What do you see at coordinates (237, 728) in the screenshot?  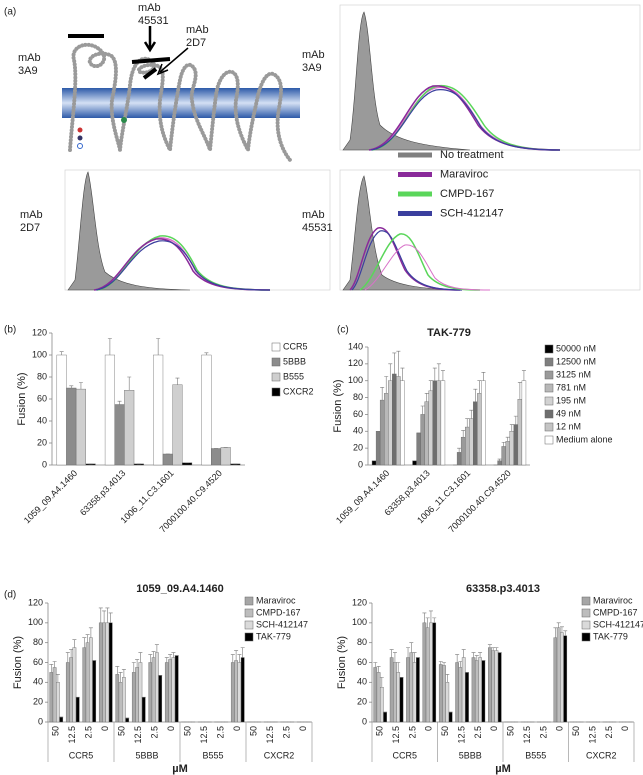 I see `x-tick-label: 0` at bounding box center [237, 728].